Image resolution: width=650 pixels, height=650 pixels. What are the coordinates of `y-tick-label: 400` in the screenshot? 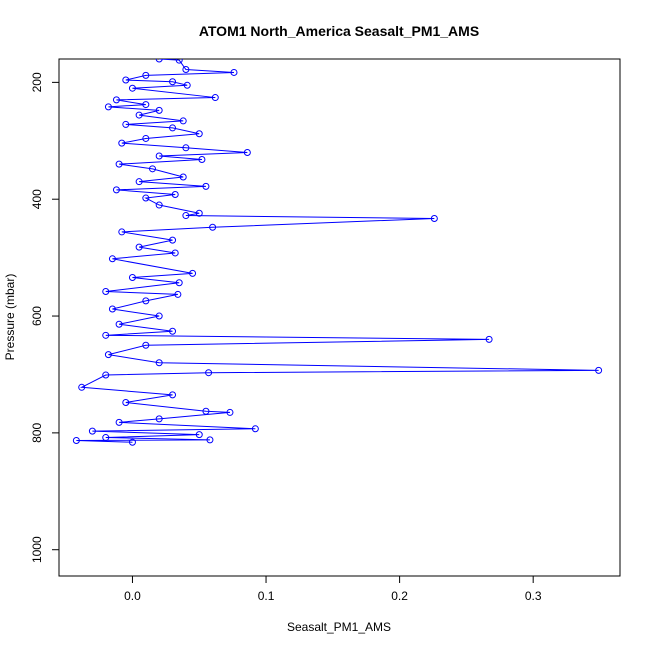 It's located at (37, 199).